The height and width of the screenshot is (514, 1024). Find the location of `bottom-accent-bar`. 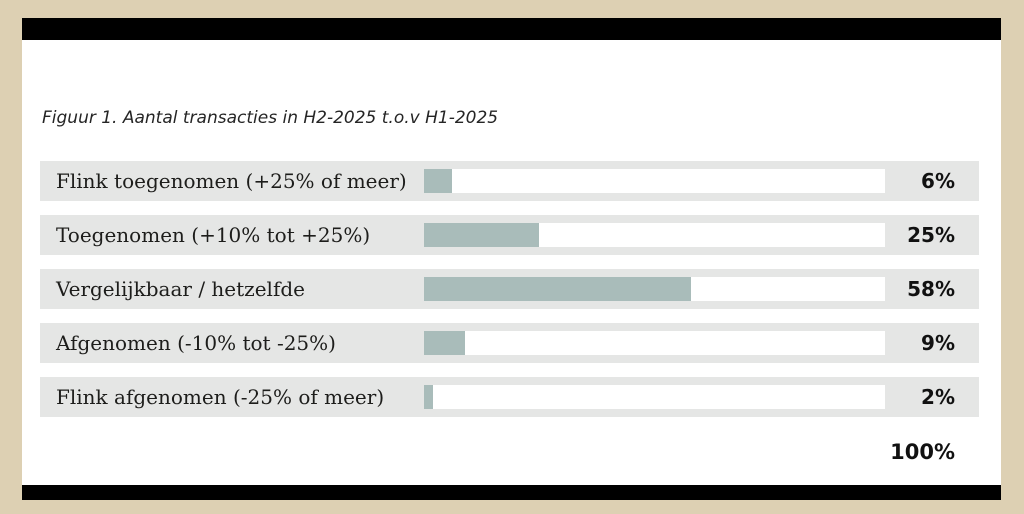

bottom-accent-bar is located at coordinates (511, 492).